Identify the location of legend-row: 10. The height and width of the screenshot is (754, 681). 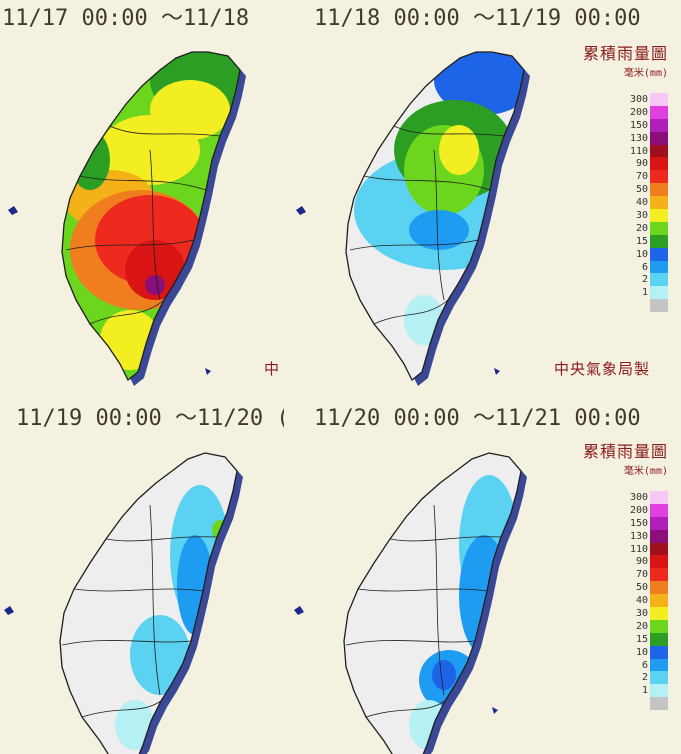
(608, 652).